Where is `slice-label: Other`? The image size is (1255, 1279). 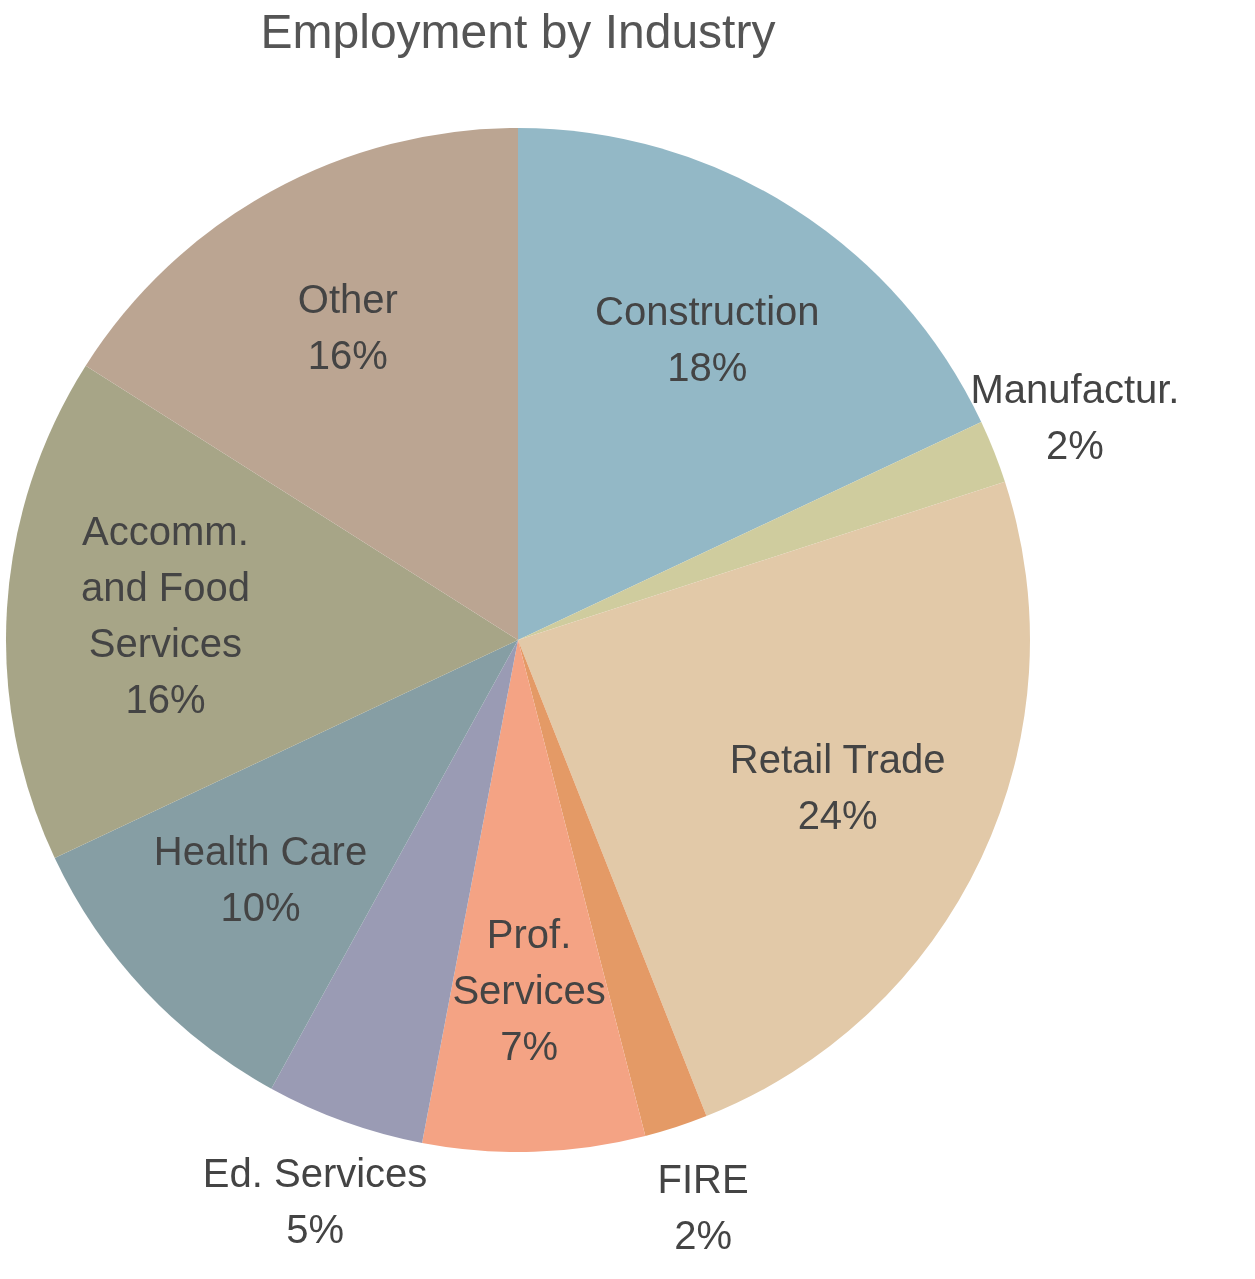 slice-label: Other is located at coordinates (347, 299).